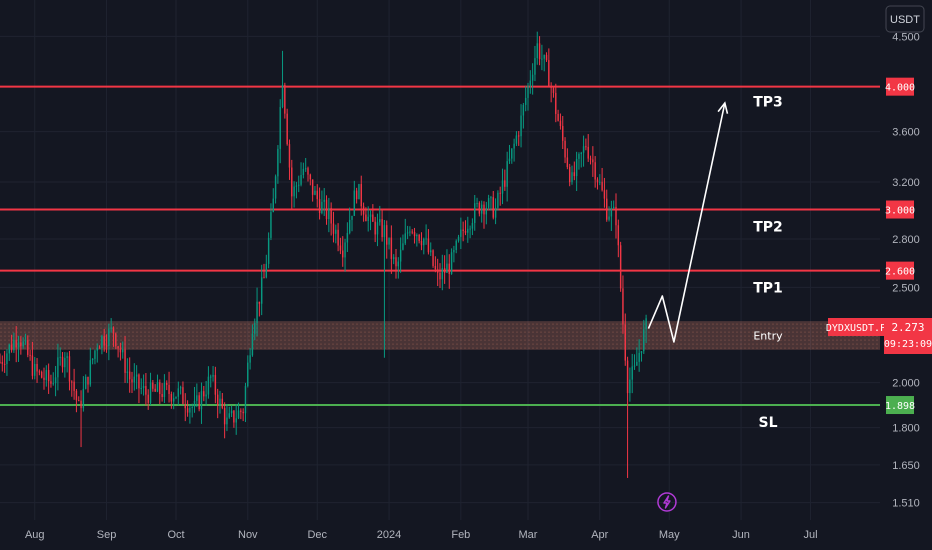 The image size is (932, 550). I want to click on price-badge-label-sl: 1.898, so click(900, 406).